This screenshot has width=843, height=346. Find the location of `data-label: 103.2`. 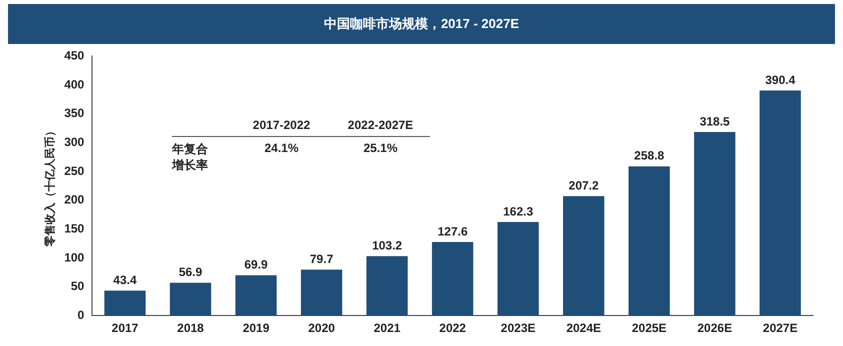

data-label: 103.2 is located at coordinates (387, 245).